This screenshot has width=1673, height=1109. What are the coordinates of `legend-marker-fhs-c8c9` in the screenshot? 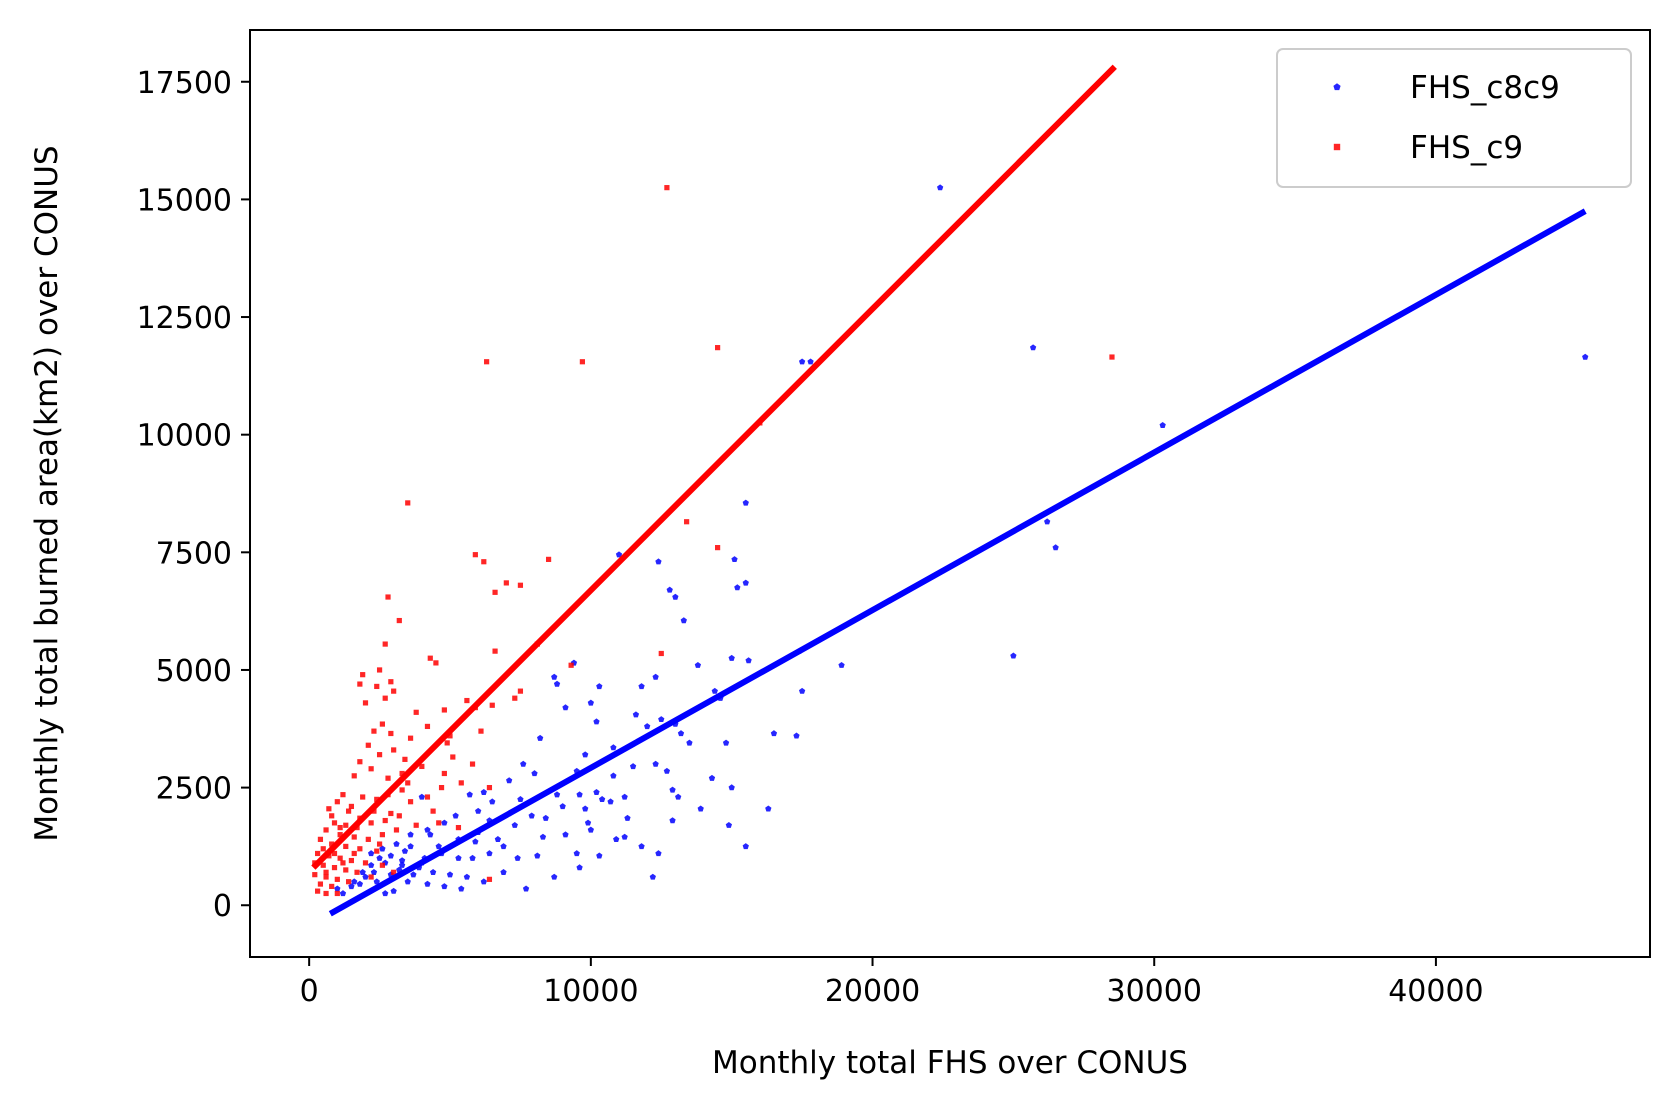 It's located at (1337, 87).